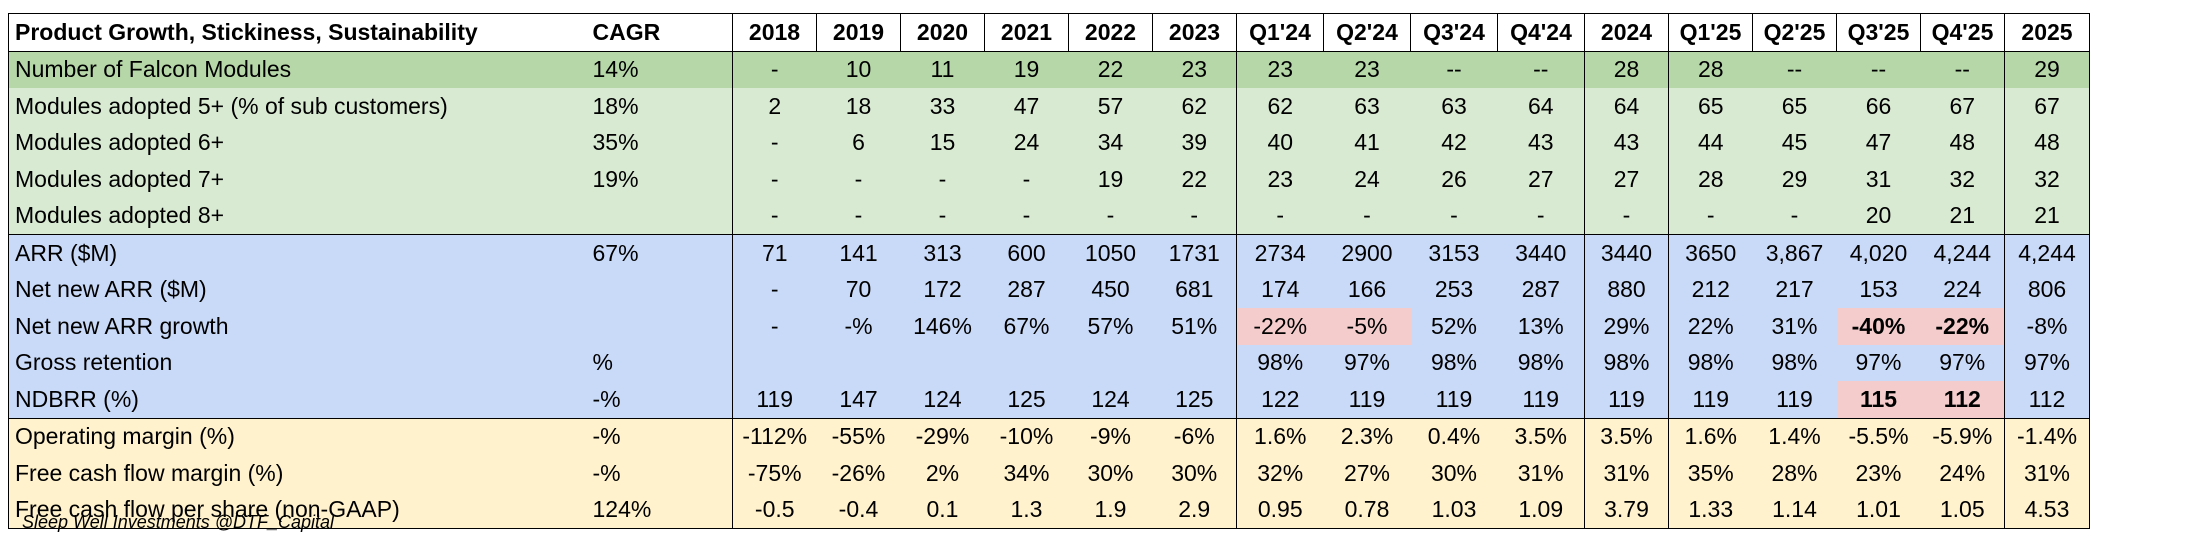  What do you see at coordinates (1878, 106) in the screenshot?
I see `metric-cell: 66` at bounding box center [1878, 106].